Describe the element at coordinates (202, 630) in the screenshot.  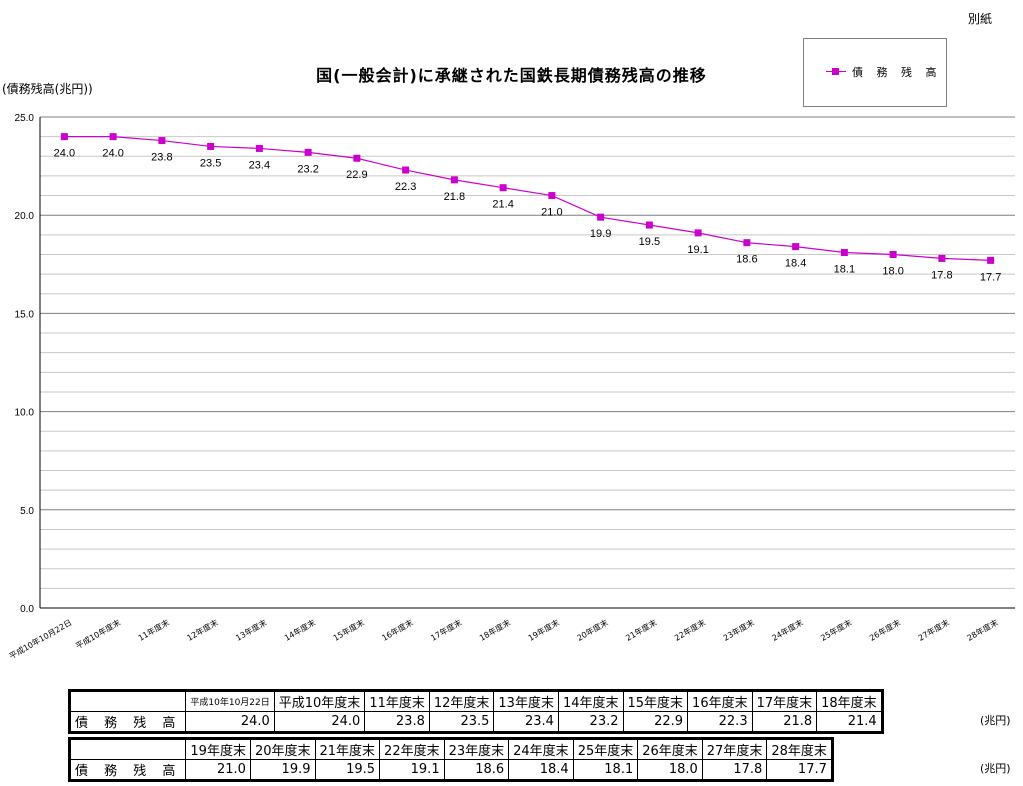
I see `x-tick-label: 12年度末` at that location.